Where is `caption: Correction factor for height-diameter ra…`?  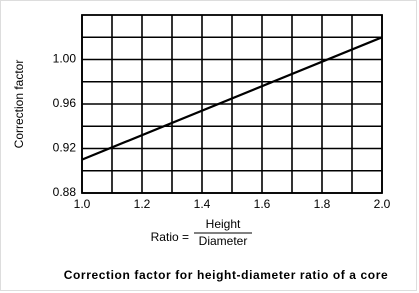 caption: Correction factor for height-diameter ra… is located at coordinates (226, 275).